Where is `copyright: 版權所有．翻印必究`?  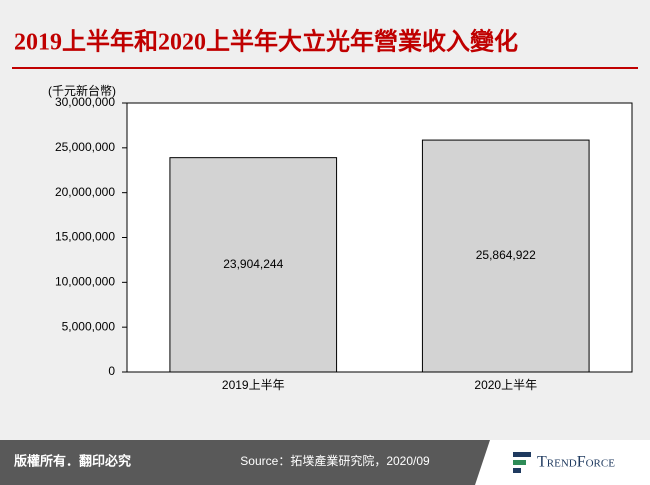
copyright: 版權所有．翻印必究 is located at coordinates (72, 460).